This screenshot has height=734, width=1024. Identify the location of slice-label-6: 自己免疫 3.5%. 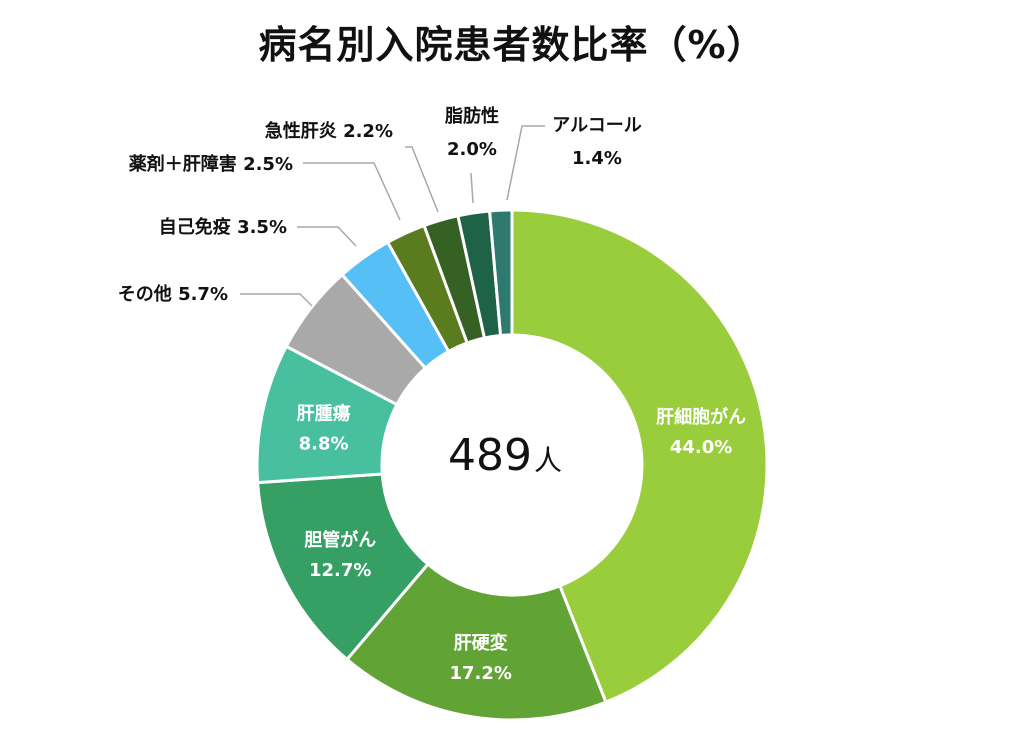
(223, 227).